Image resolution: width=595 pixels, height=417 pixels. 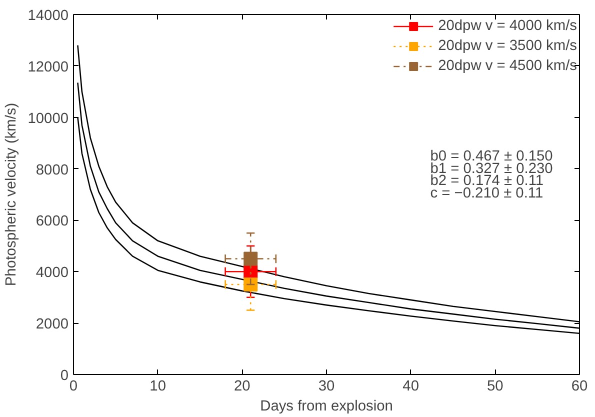 What do you see at coordinates (507, 26) in the screenshot?
I see `legend-label: 20dpw v = 4000 km/s` at bounding box center [507, 26].